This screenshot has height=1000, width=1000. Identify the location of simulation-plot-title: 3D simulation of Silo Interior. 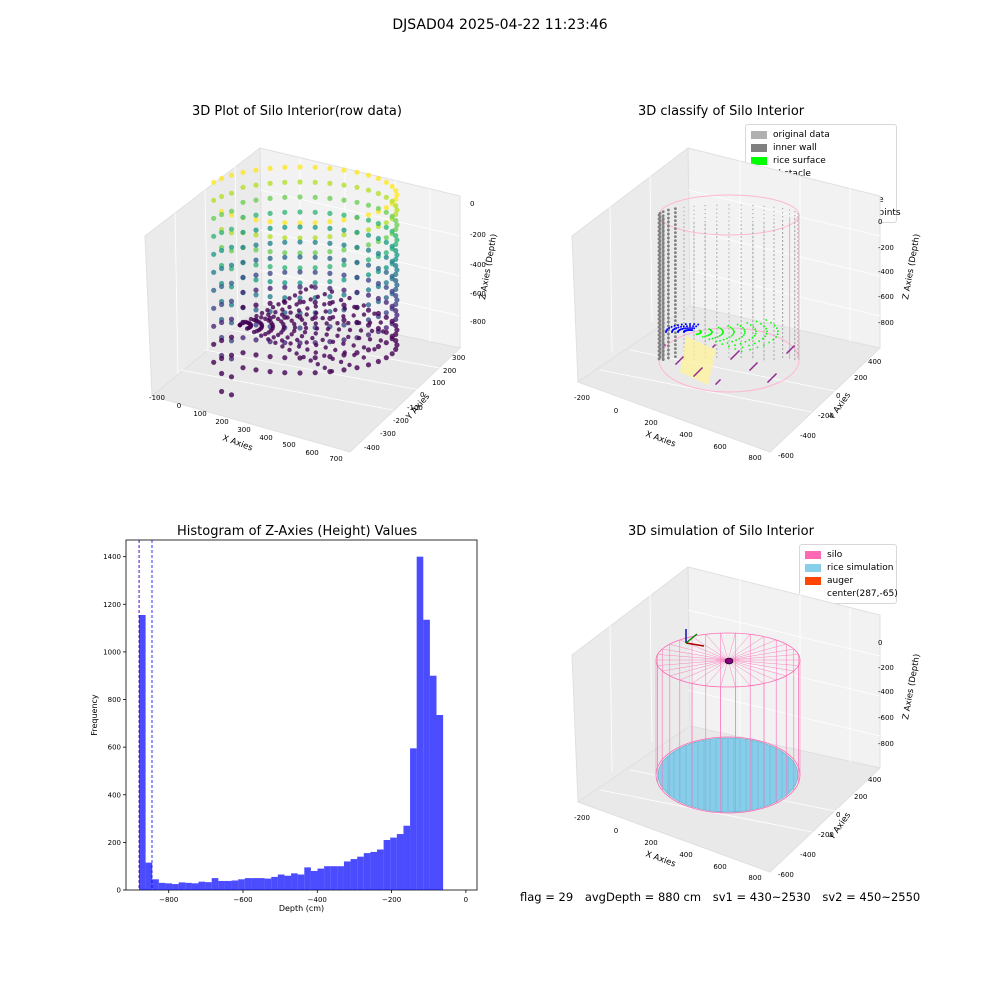
(721, 531).